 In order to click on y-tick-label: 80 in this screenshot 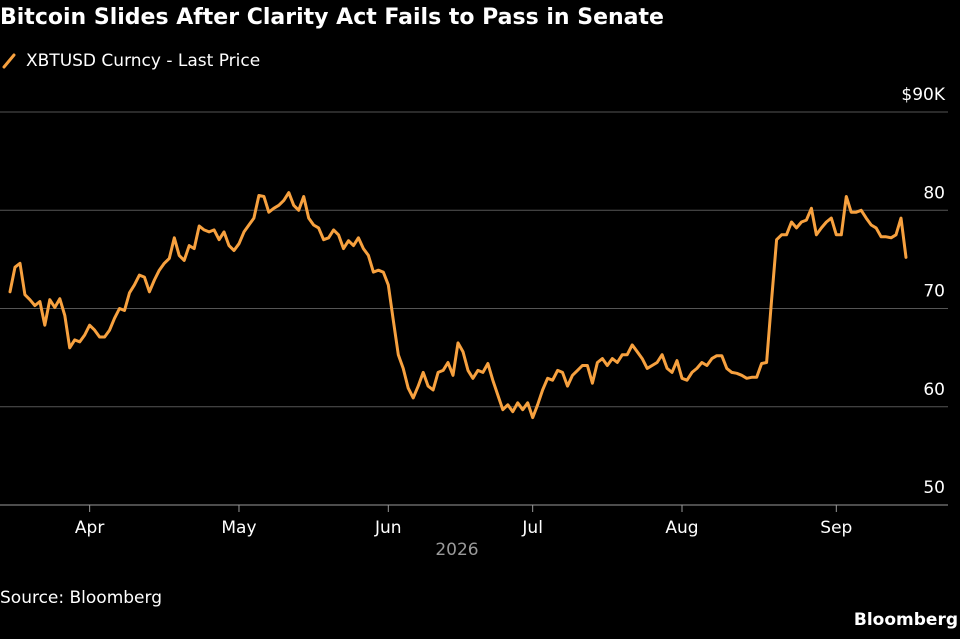, I will do `click(934, 193)`.